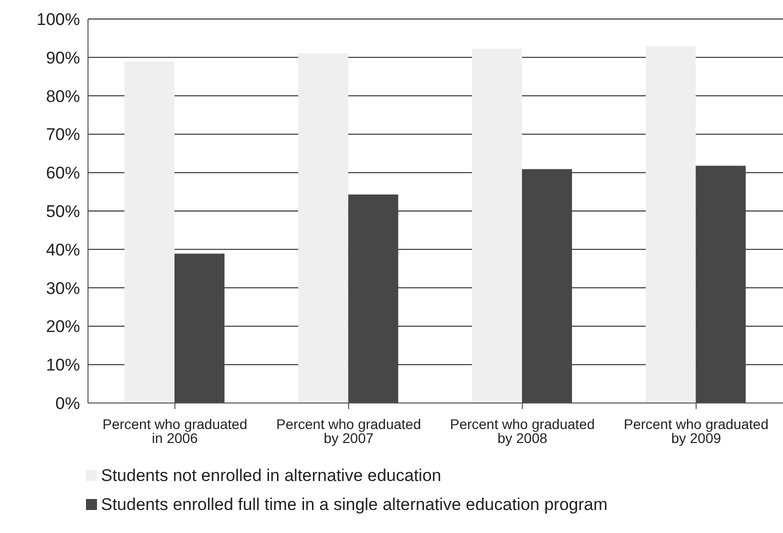  Describe the element at coordinates (63, 326) in the screenshot. I see `y-tick-label: 20%` at that location.